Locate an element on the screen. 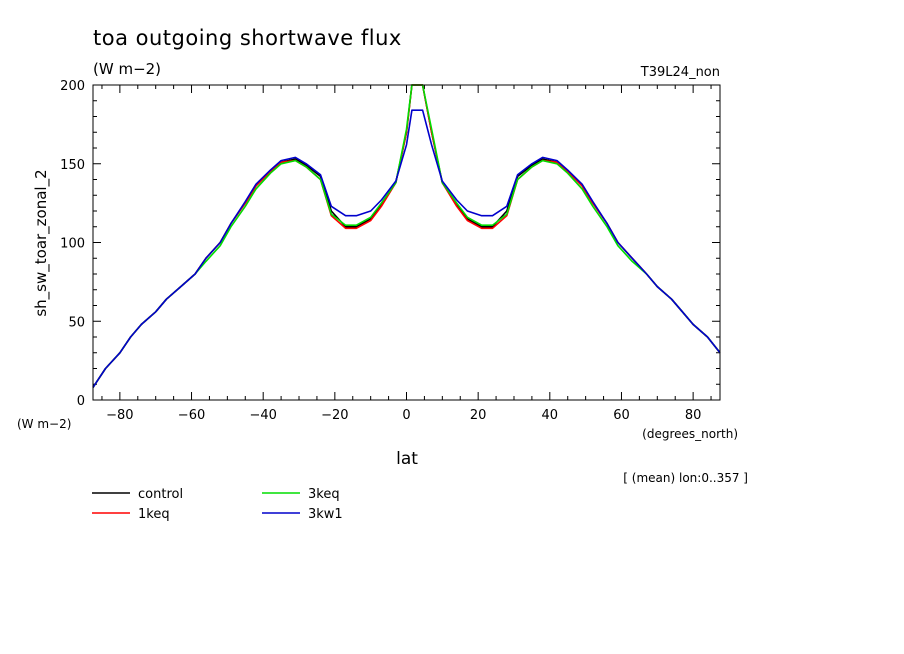 This screenshot has height=654, width=904. y-tick-label: 150 is located at coordinates (72, 165).